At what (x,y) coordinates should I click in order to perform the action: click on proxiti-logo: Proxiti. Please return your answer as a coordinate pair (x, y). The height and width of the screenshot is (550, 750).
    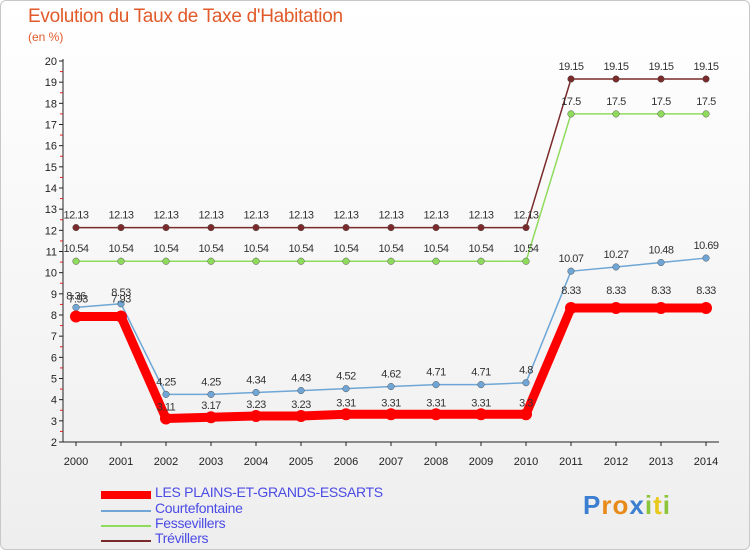
    Looking at the image, I should click on (627, 505).